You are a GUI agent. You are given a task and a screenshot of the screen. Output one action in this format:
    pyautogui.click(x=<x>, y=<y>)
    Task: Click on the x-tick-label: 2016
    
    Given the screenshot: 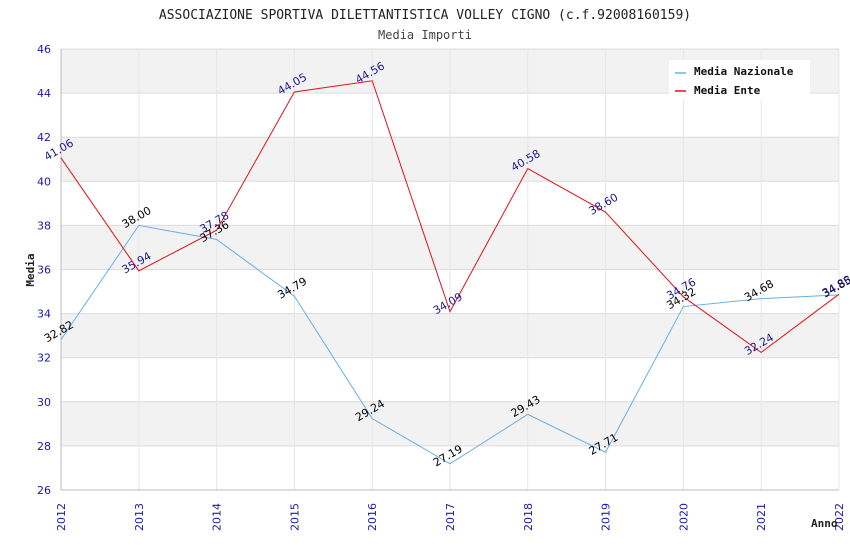 What is the action you would take?
    pyautogui.click(x=372, y=517)
    